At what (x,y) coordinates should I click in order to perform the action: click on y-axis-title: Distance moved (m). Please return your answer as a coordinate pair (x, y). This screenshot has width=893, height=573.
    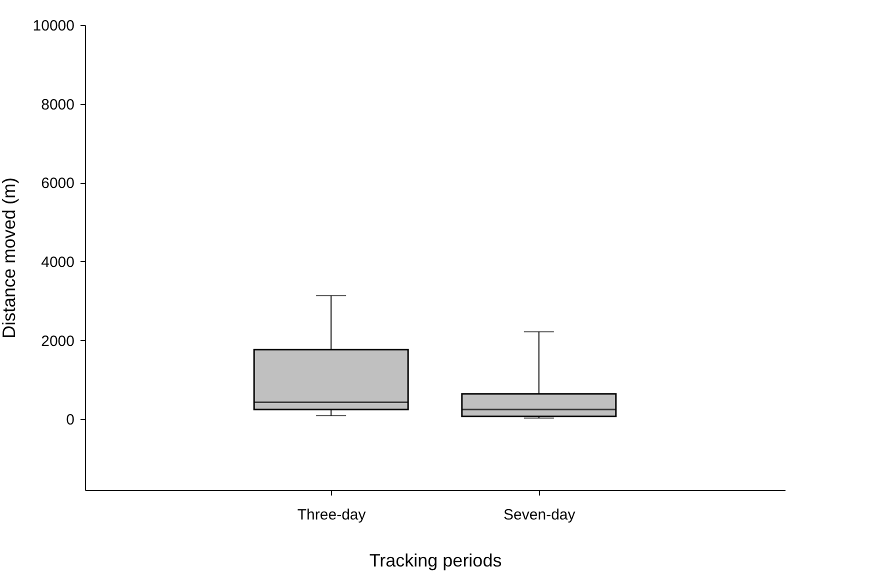
    Looking at the image, I should click on (9, 258).